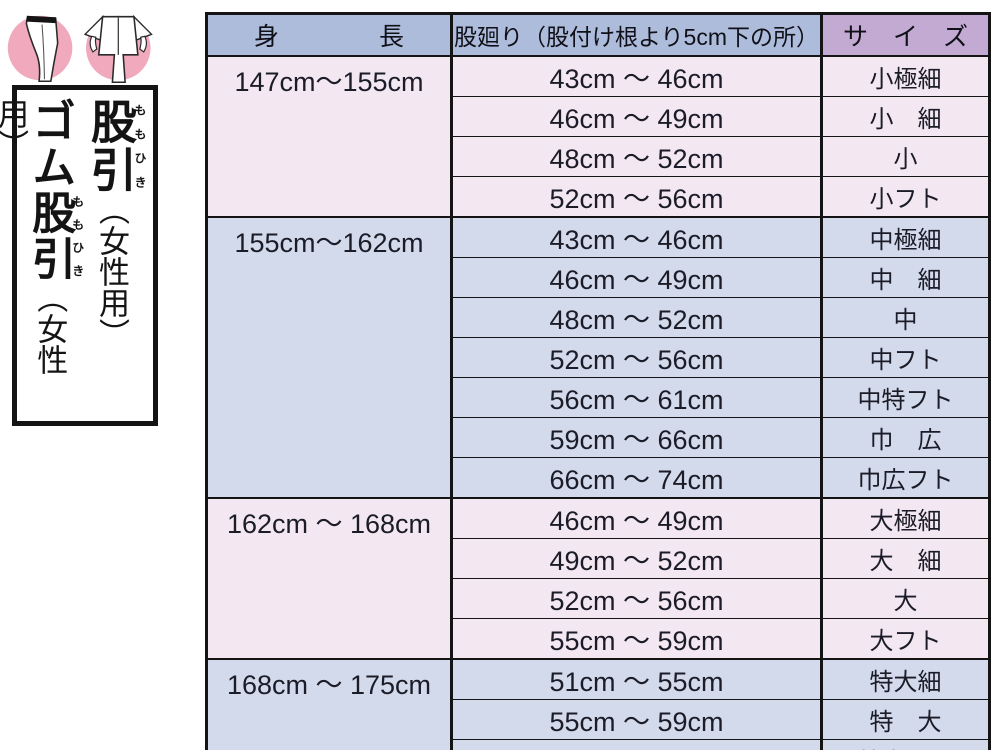  Describe the element at coordinates (55, 190) in the screenshot. I see `product-name: ゴム股引ももひき` at that location.